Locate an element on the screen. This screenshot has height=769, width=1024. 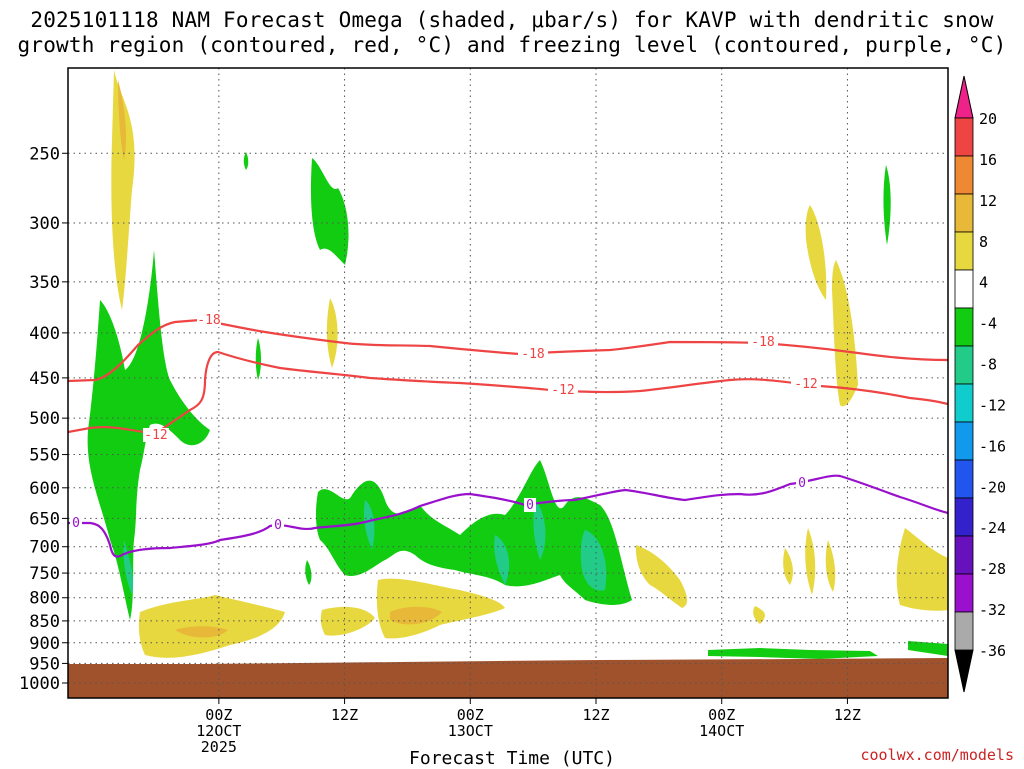
colorbar: 20 16 12 8 4 -4 -8 -12 -16 -20 -24 -28 -32 -36 is located at coordinates (980, 384).